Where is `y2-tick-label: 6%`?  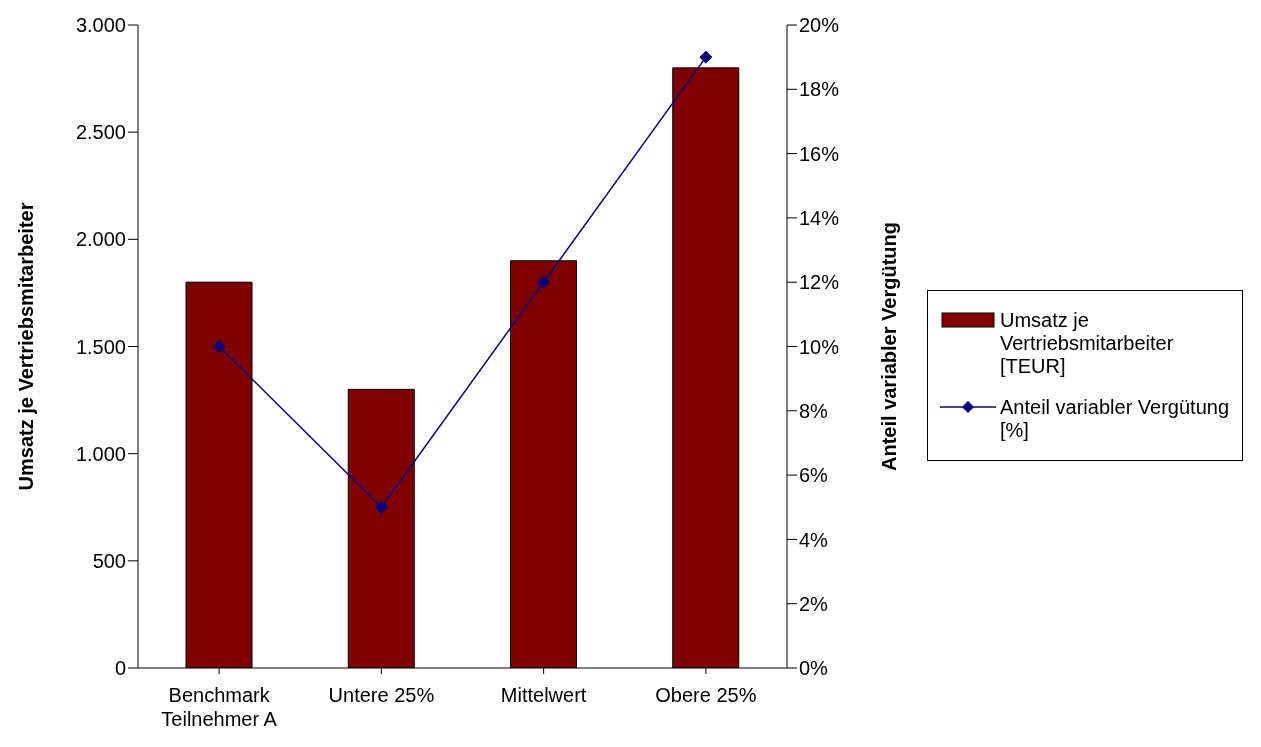 y2-tick-label: 6% is located at coordinates (814, 475).